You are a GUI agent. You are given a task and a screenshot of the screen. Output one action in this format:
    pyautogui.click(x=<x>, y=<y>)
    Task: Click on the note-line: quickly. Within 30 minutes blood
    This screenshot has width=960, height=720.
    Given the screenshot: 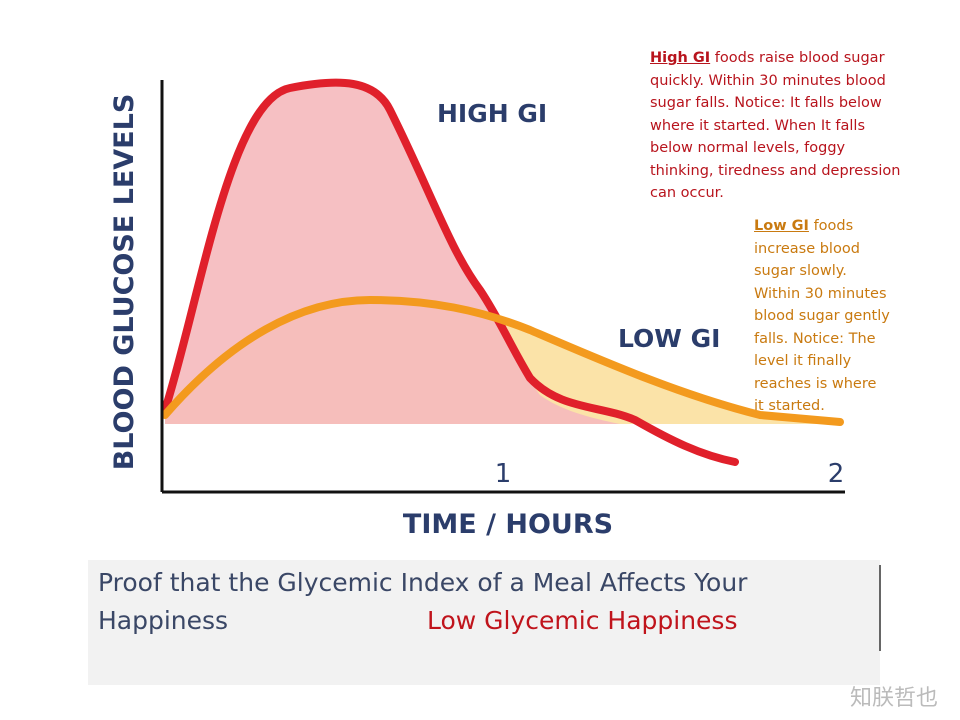 What is the action you would take?
    pyautogui.click(x=775, y=81)
    